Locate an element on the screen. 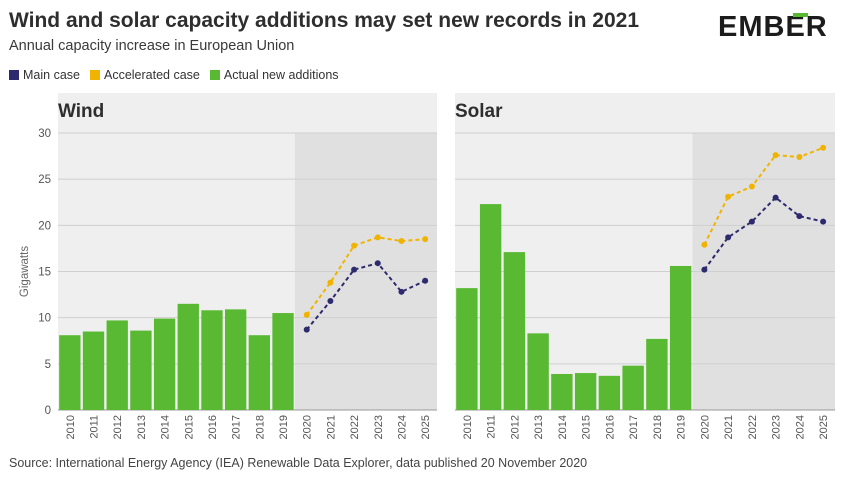 The image size is (850, 480). wind-xtick-label: 2025 is located at coordinates (426, 427).